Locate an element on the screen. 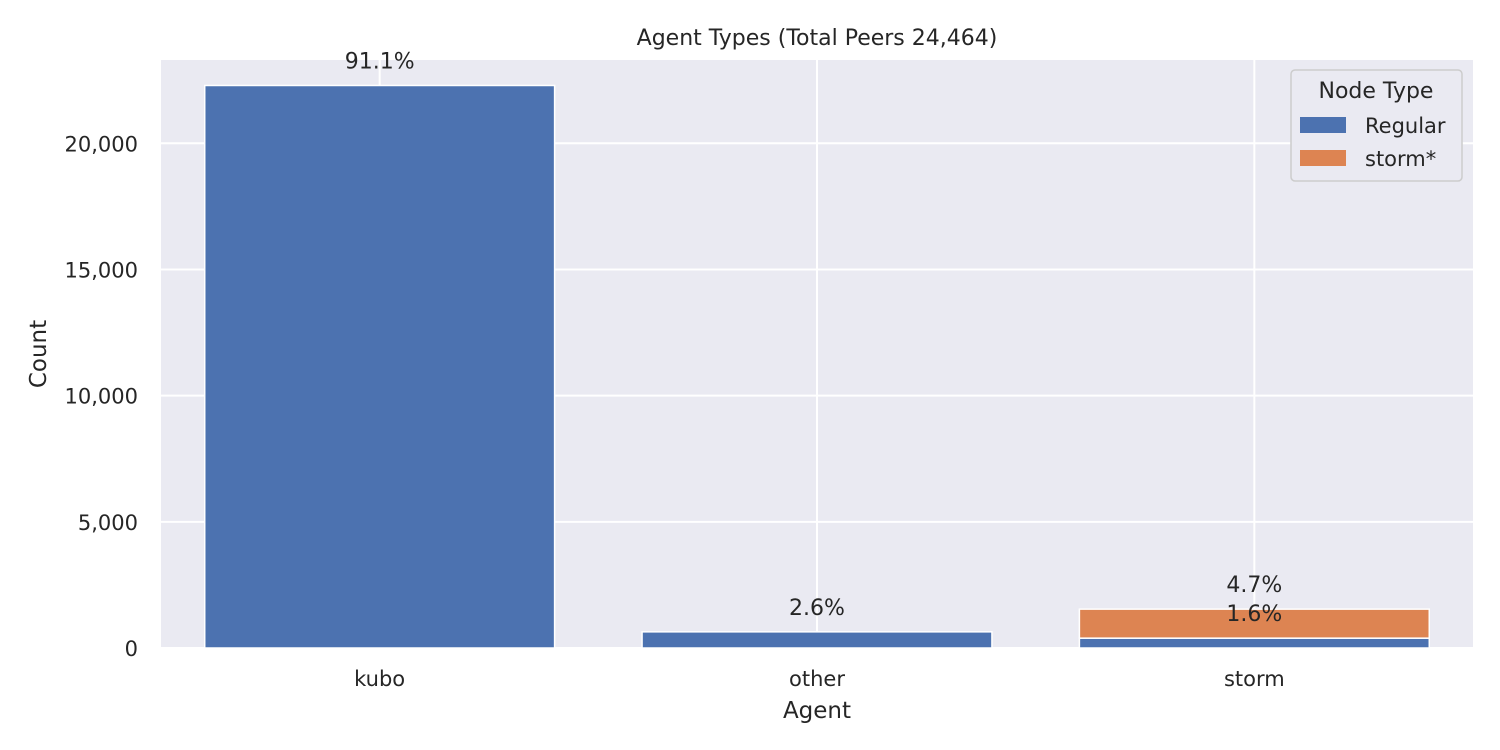 This screenshot has height=750, width=1500. legend-label-storm: storm* is located at coordinates (1400, 159).